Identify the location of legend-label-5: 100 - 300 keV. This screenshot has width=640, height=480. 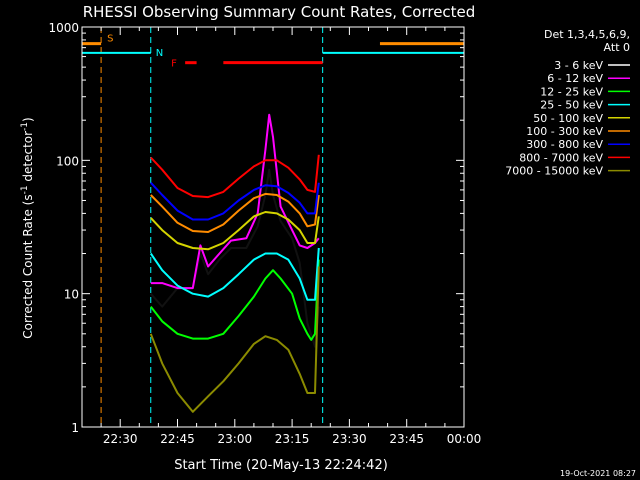
(564, 131).